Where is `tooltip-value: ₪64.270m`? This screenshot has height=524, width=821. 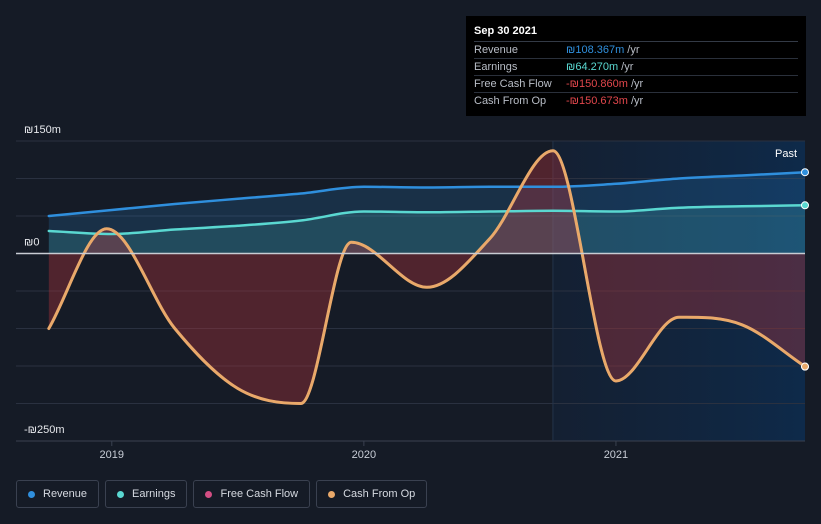
tooltip-value: ₪64.270m is located at coordinates (592, 67).